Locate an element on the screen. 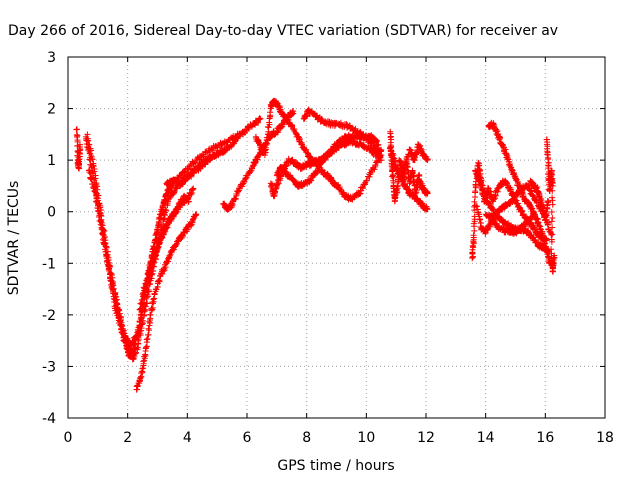  y-tick-label: -3 is located at coordinates (49, 367).